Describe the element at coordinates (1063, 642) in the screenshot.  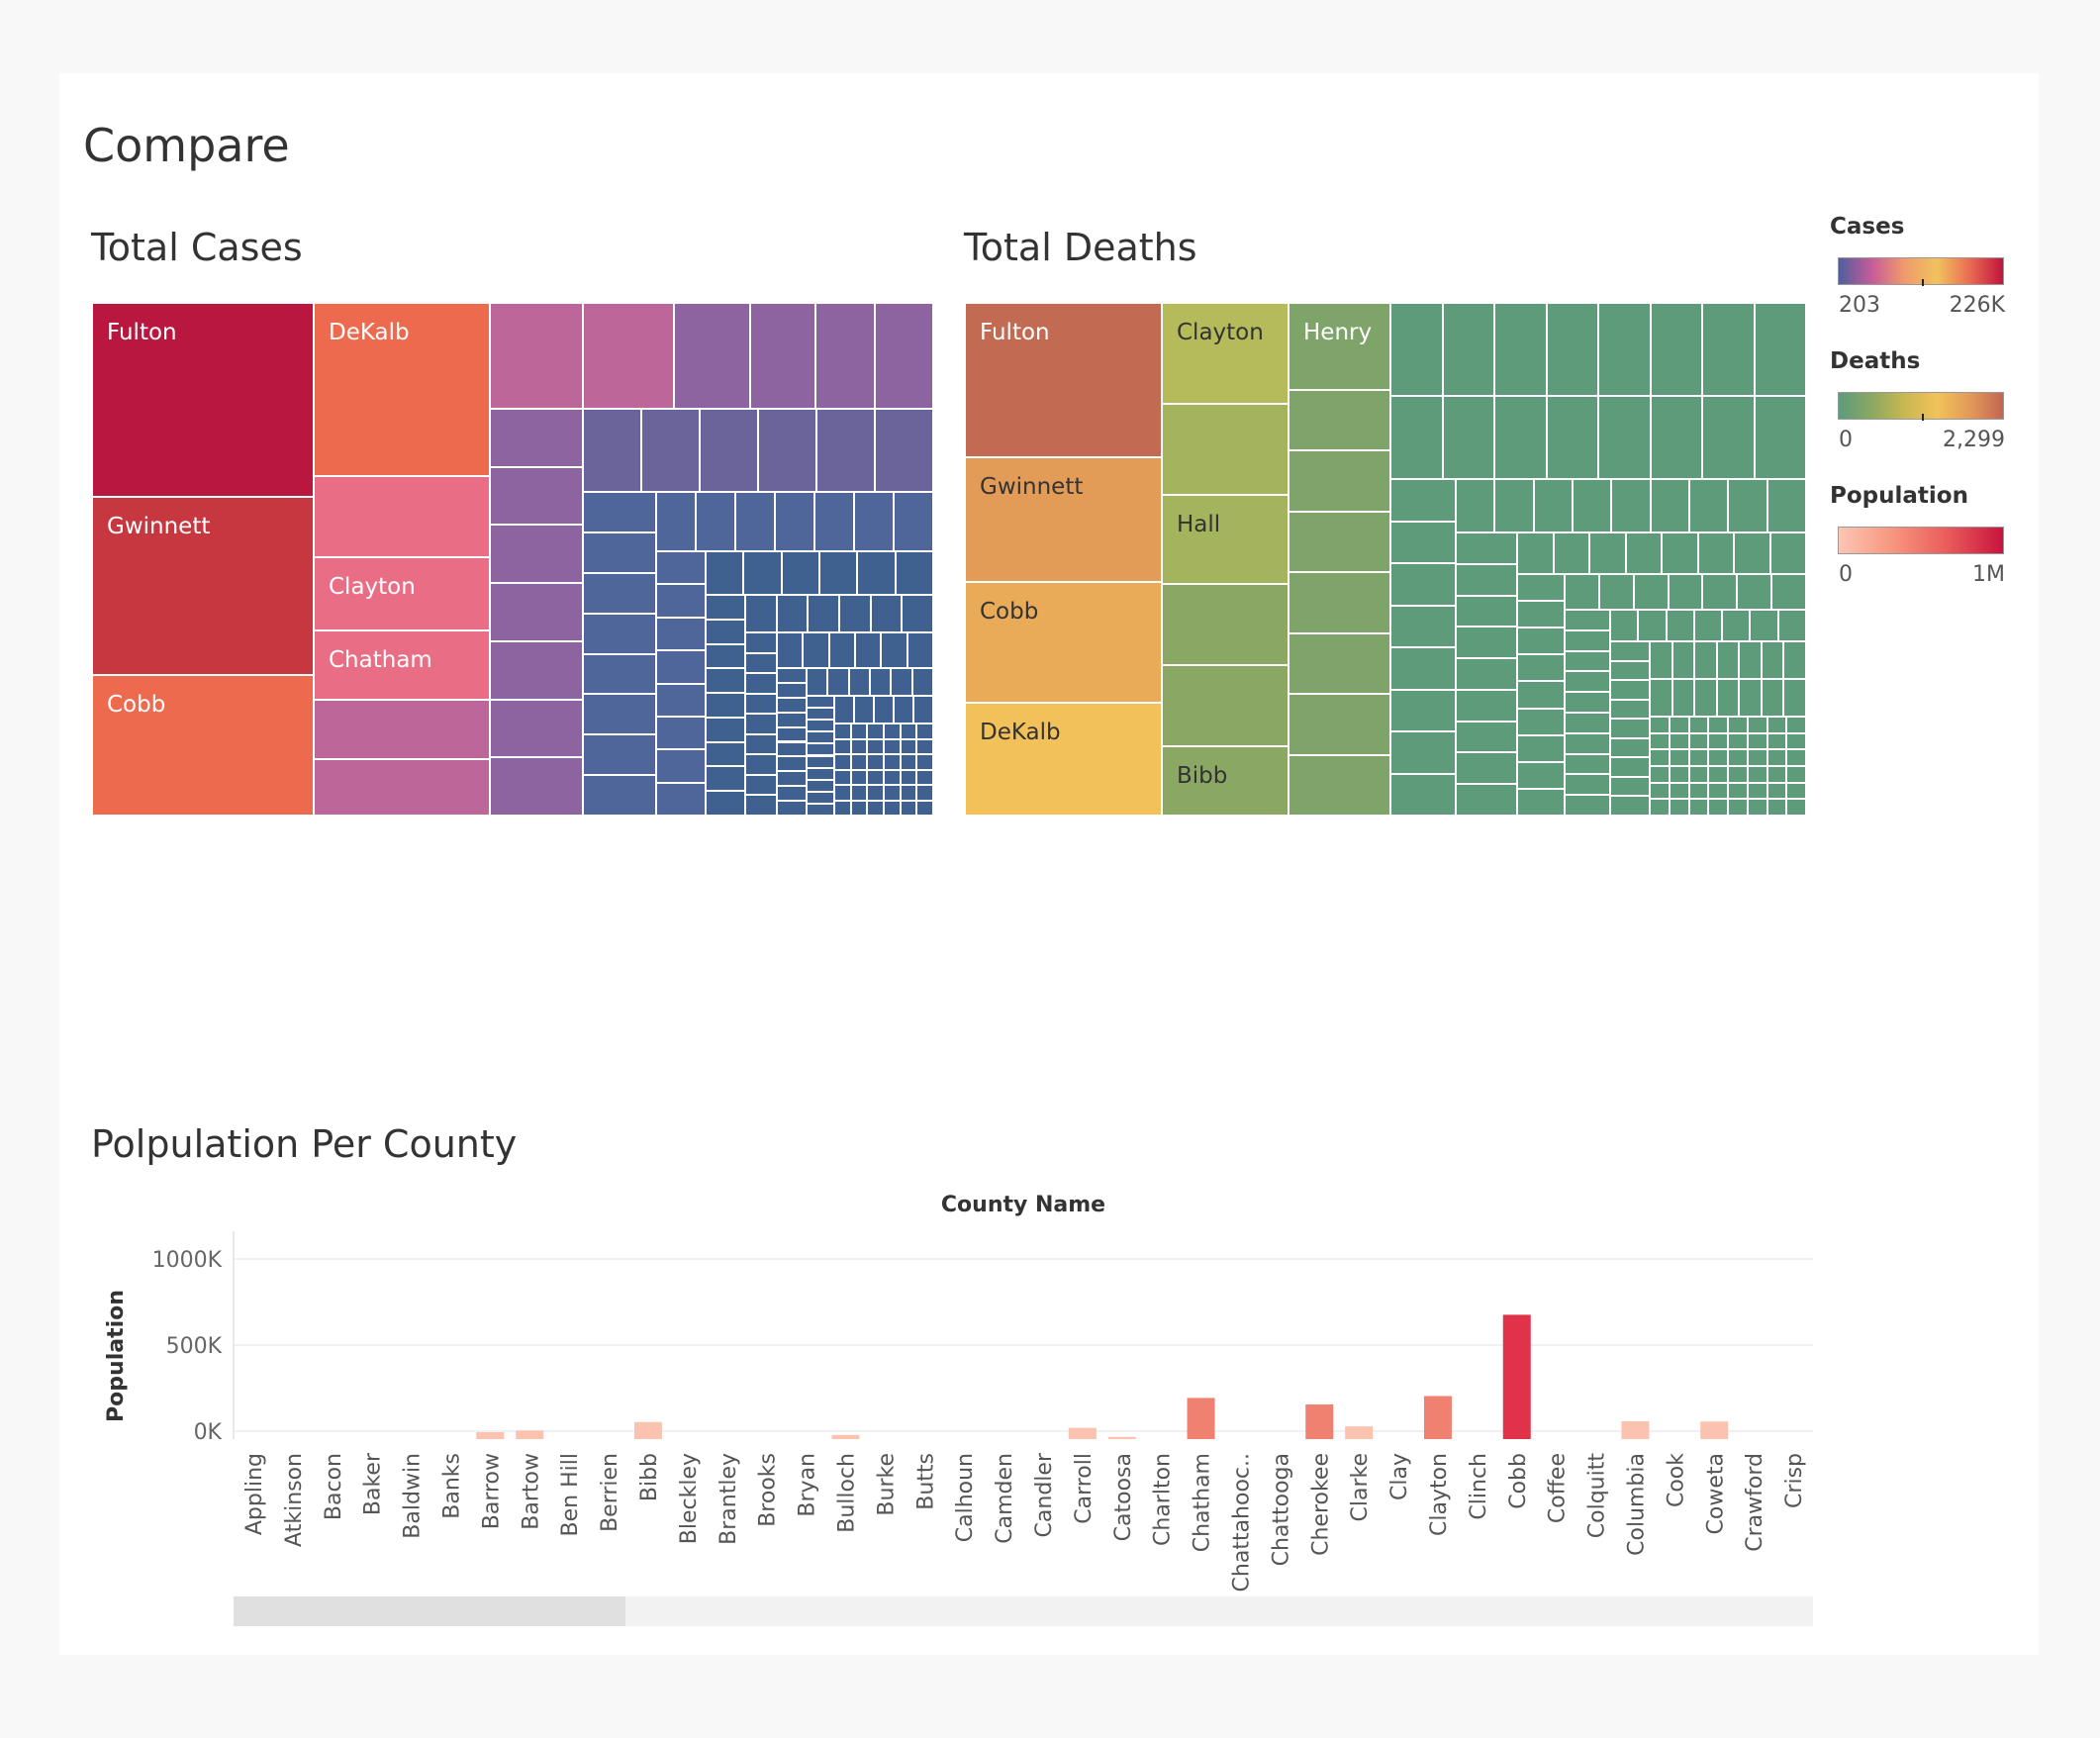
I see `tile-cobb: Cobb` at that location.